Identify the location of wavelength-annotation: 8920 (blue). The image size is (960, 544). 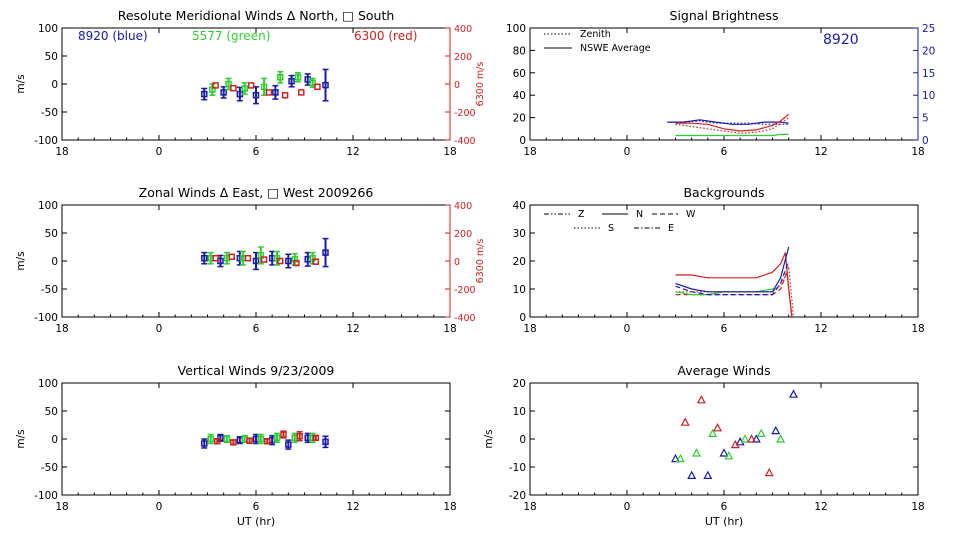
(113, 36).